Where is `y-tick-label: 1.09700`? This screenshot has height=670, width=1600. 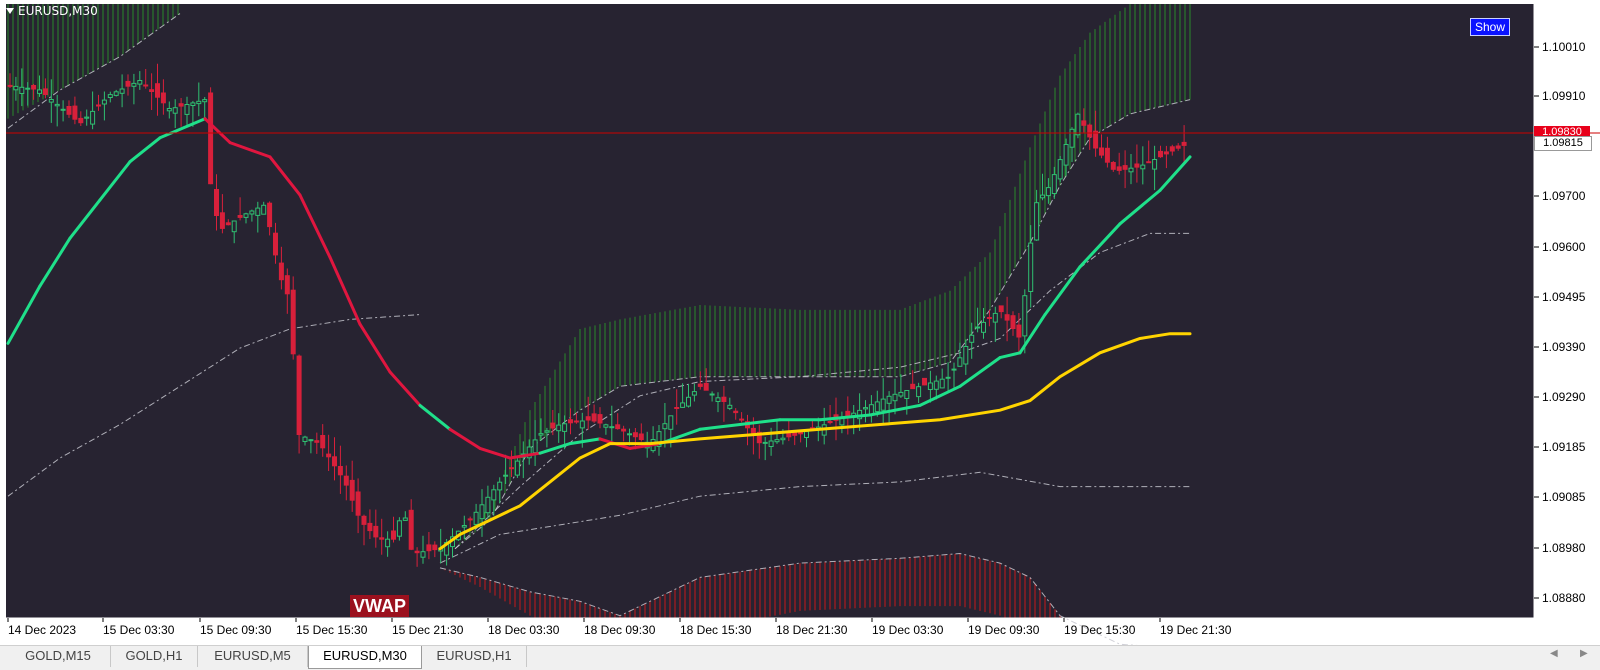
y-tick-label: 1.09700 is located at coordinates (1564, 196).